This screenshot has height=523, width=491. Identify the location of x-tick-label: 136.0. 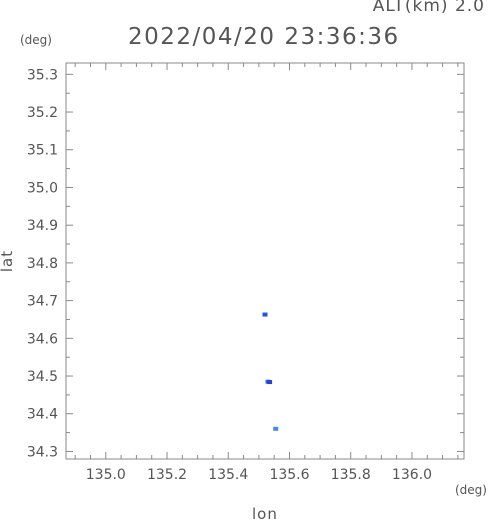
(412, 475).